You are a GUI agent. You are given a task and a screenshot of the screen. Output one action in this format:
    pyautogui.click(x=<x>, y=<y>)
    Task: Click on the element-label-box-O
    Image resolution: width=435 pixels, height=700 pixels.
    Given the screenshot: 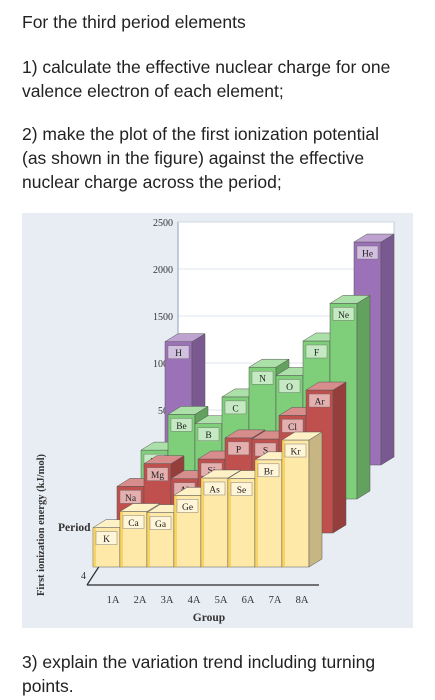 What is the action you would take?
    pyautogui.click(x=289, y=386)
    